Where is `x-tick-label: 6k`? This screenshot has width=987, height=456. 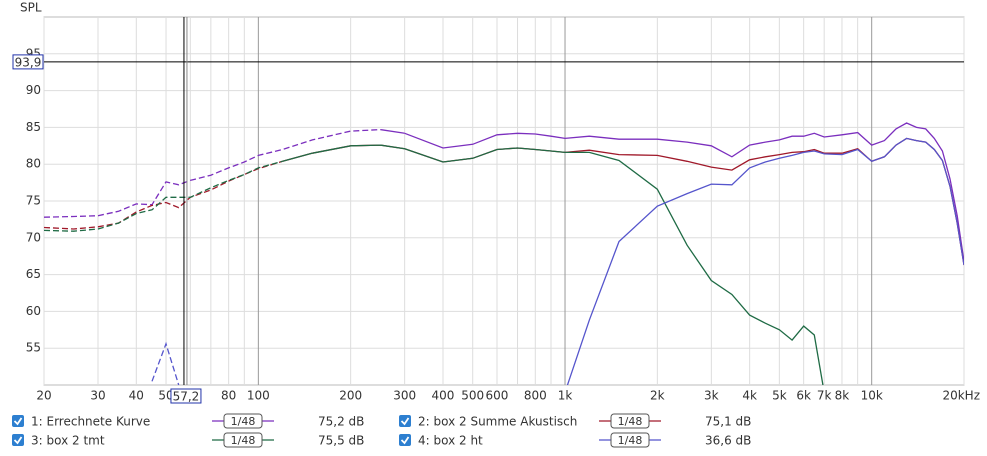 x-tick-label: 6k is located at coordinates (803, 396).